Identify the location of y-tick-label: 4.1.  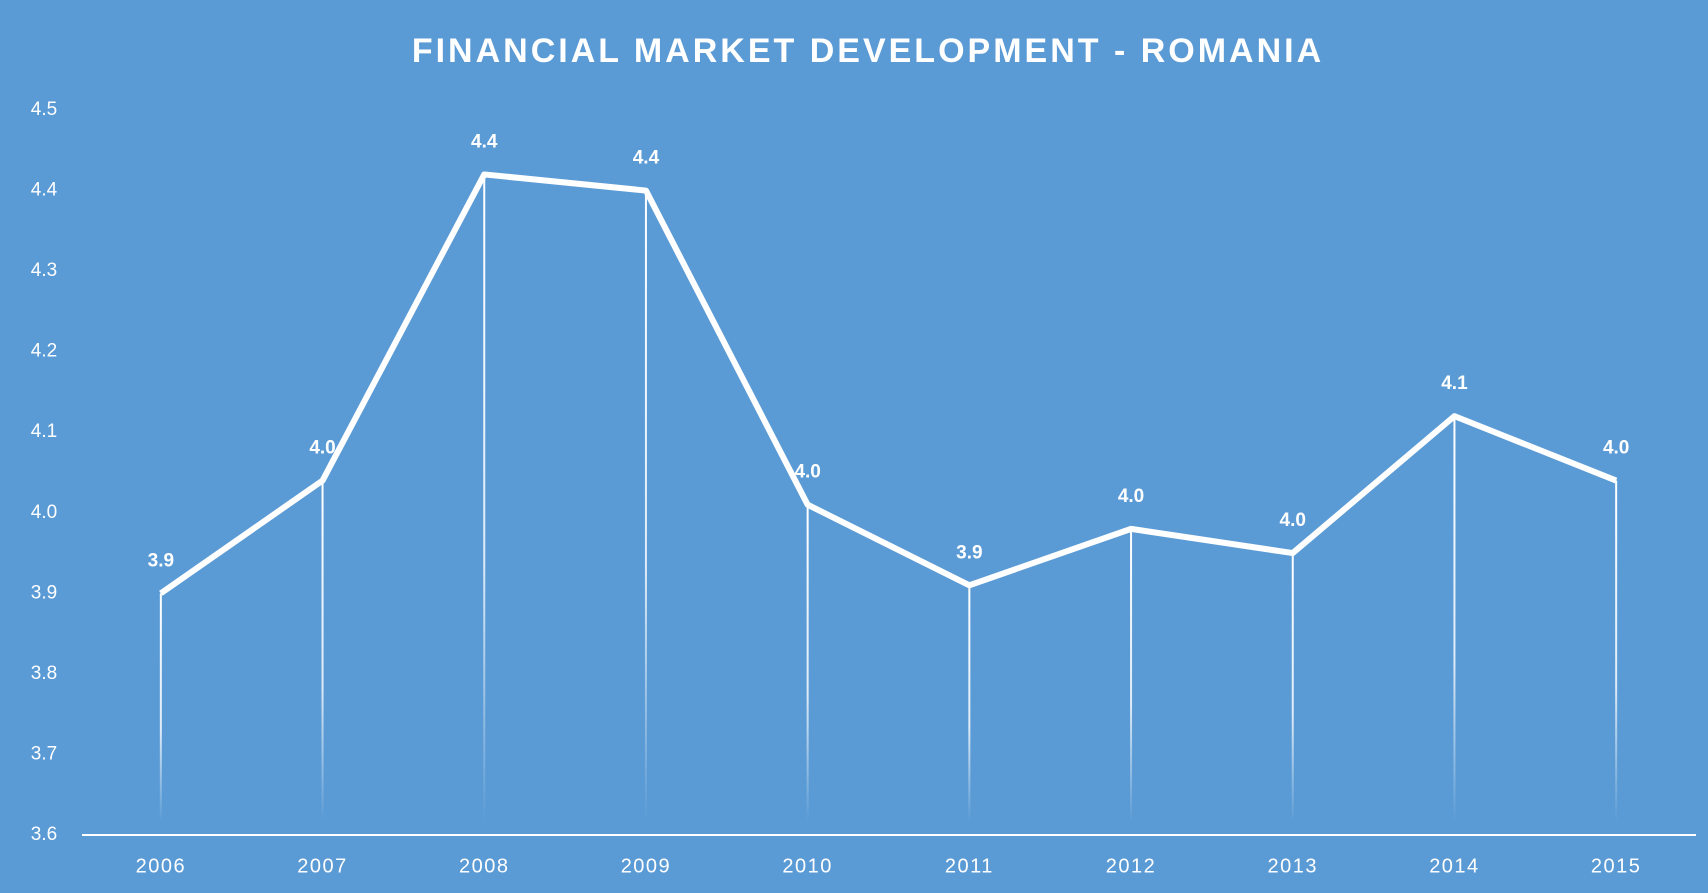
(44, 431).